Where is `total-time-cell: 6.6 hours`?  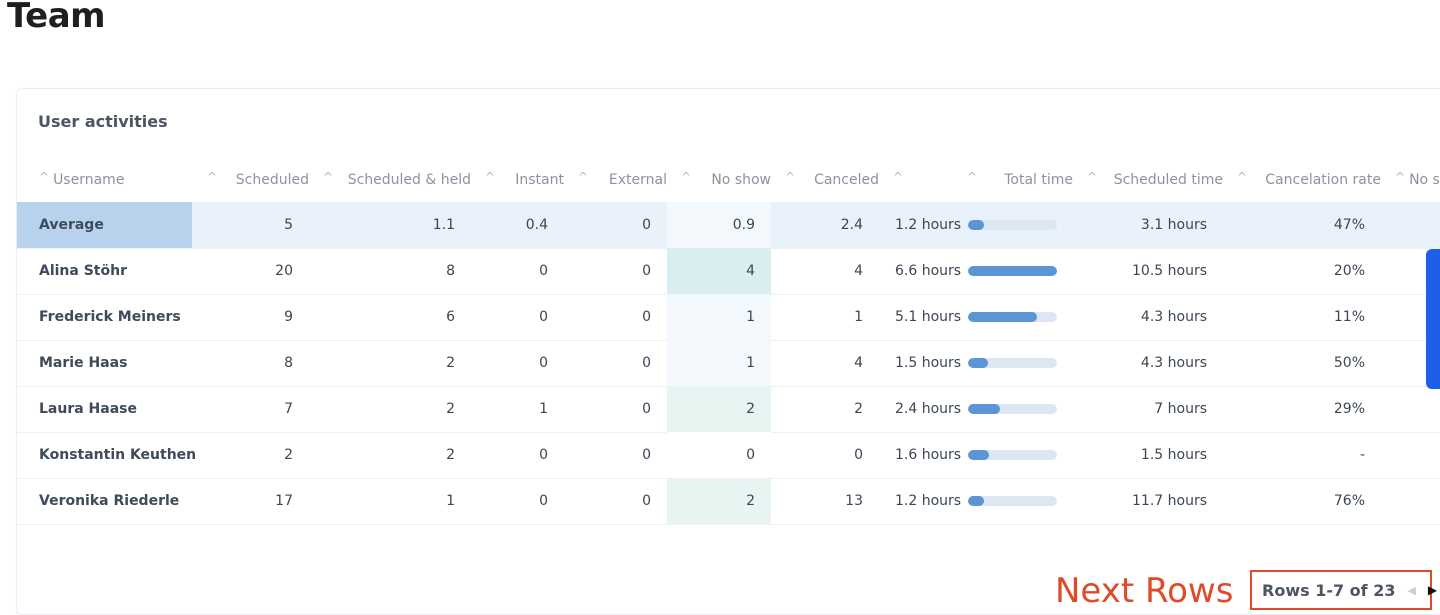
total-time-cell: 6.6 hours is located at coordinates (928, 271).